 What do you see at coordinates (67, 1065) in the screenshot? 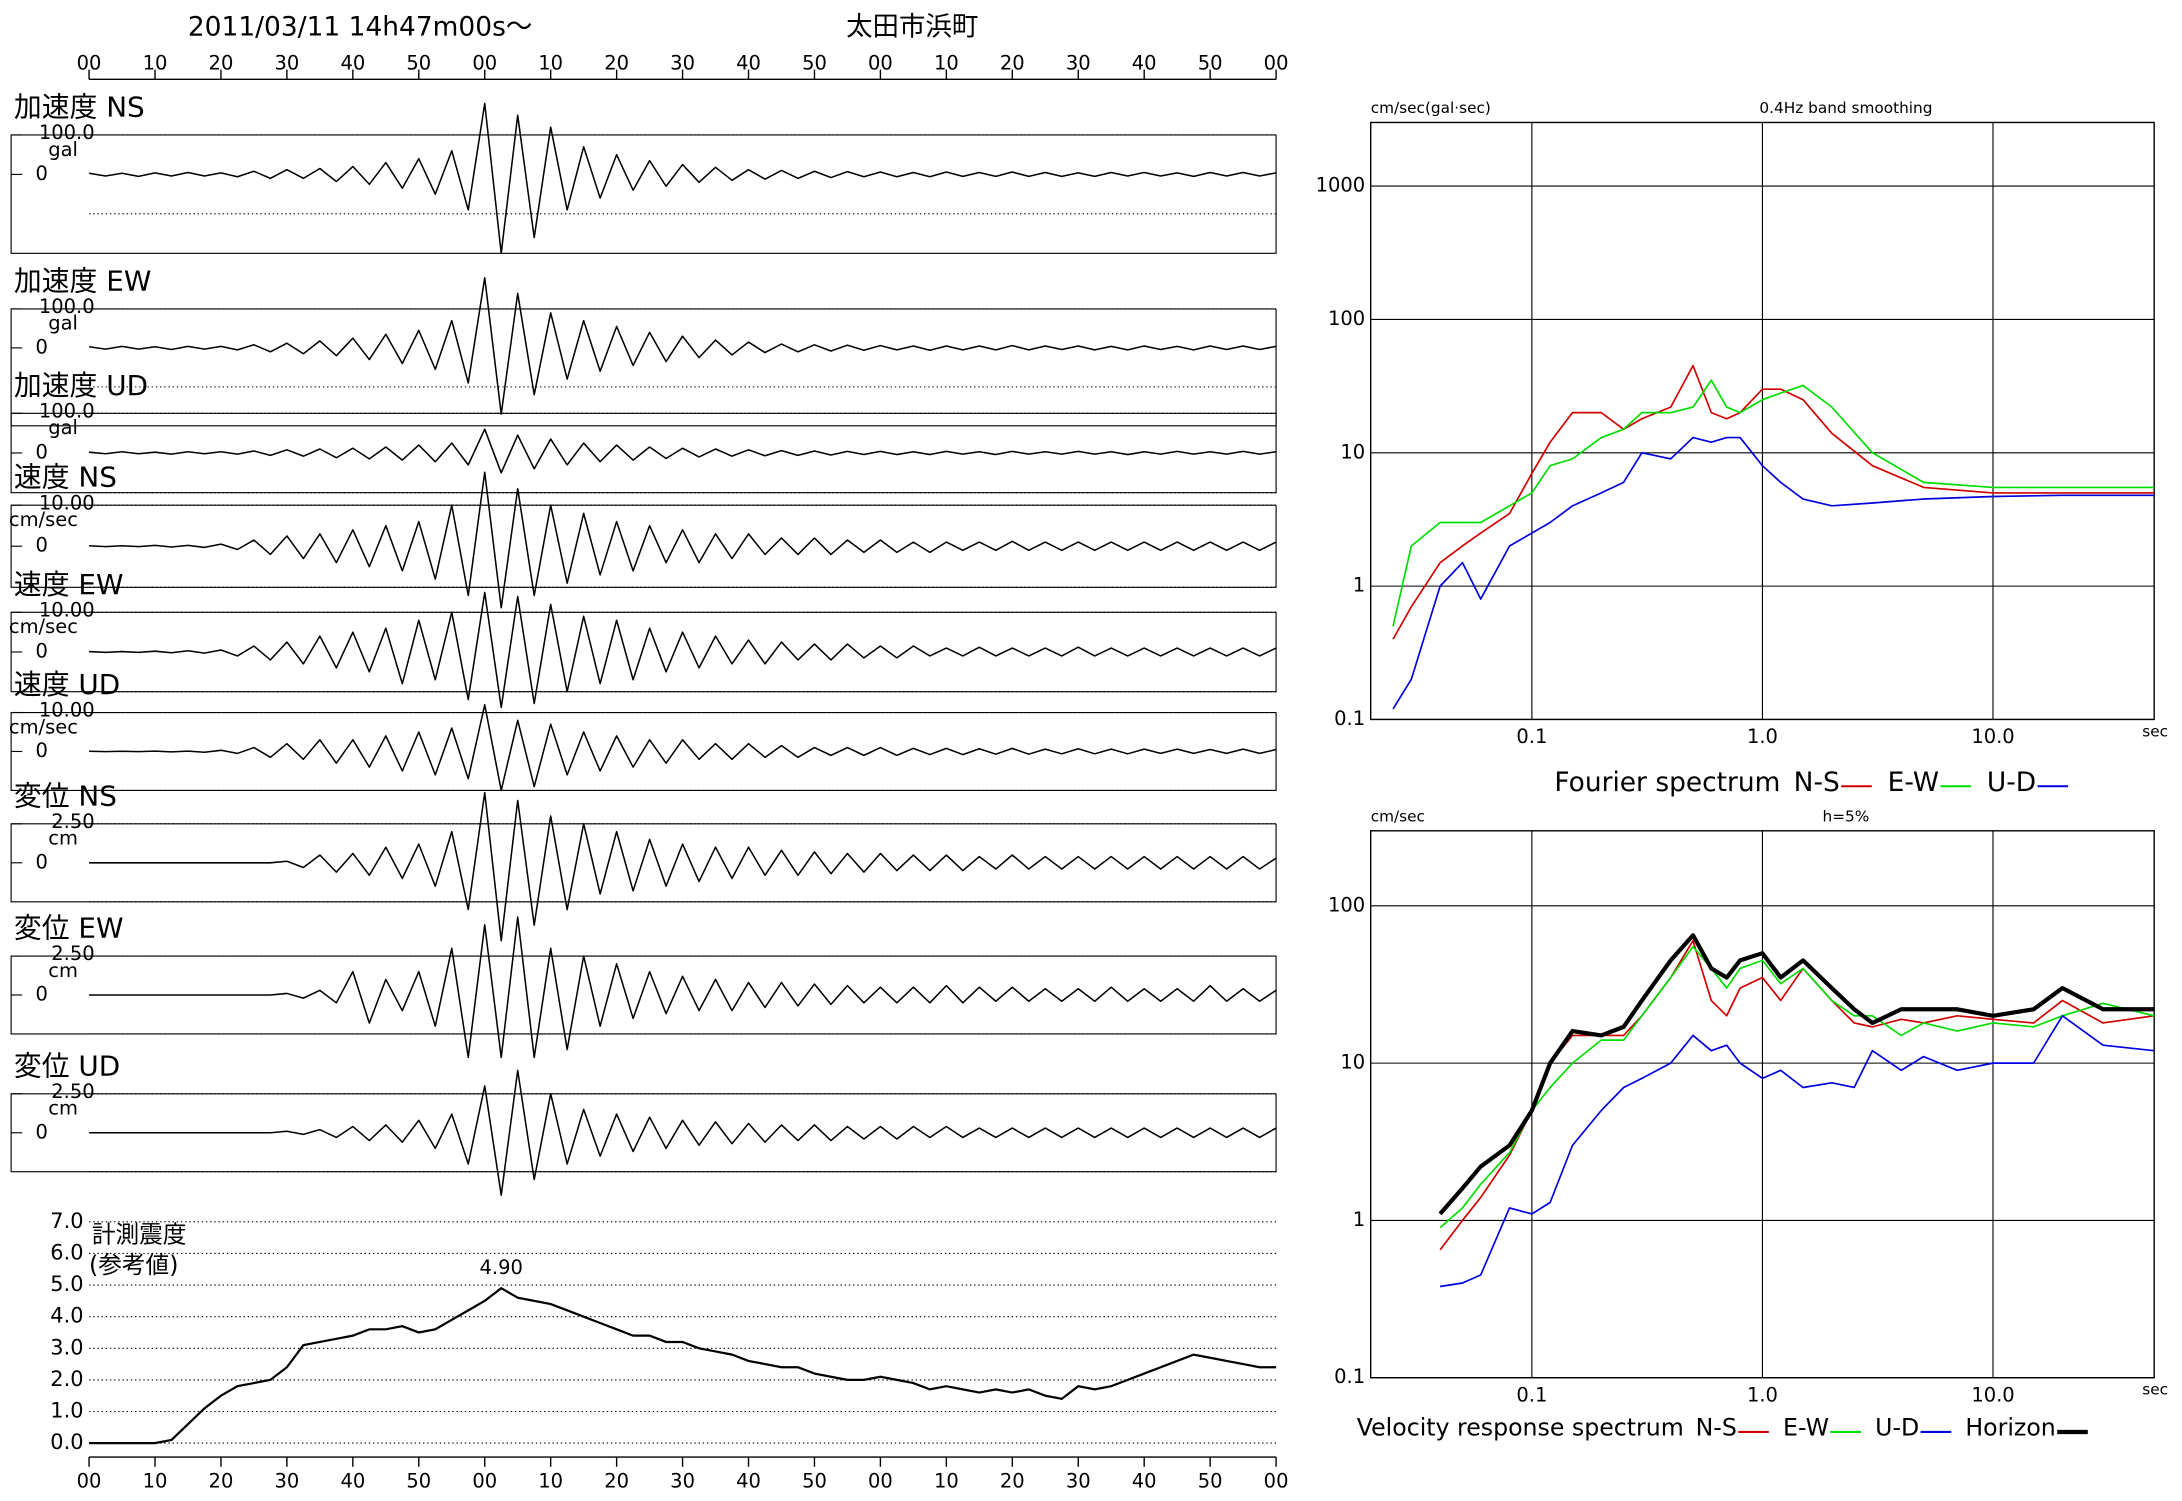
I see `panel-title: 変位 UD` at bounding box center [67, 1065].